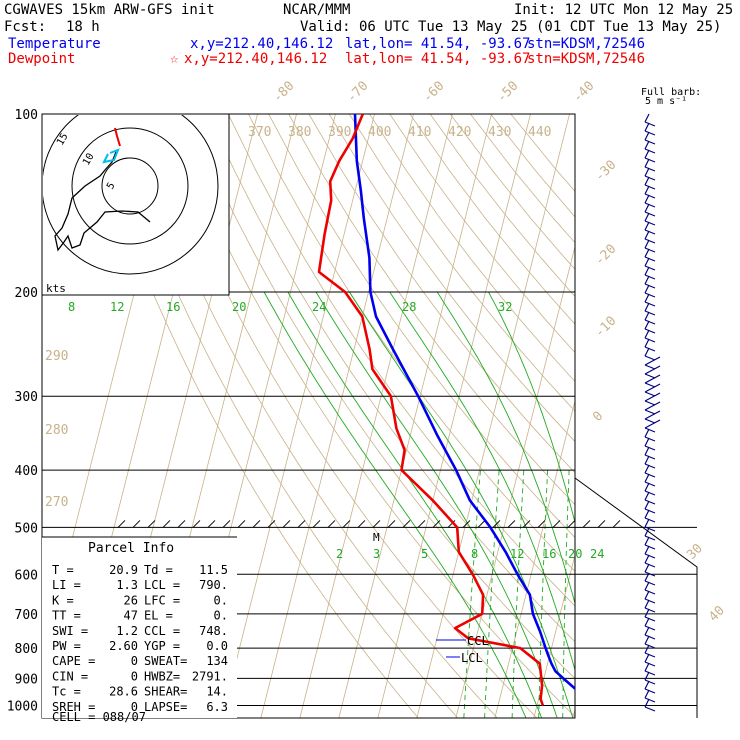 This screenshot has height=740, width=740. What do you see at coordinates (339, 132) in the screenshot?
I see `theta-label: 390` at bounding box center [339, 132].